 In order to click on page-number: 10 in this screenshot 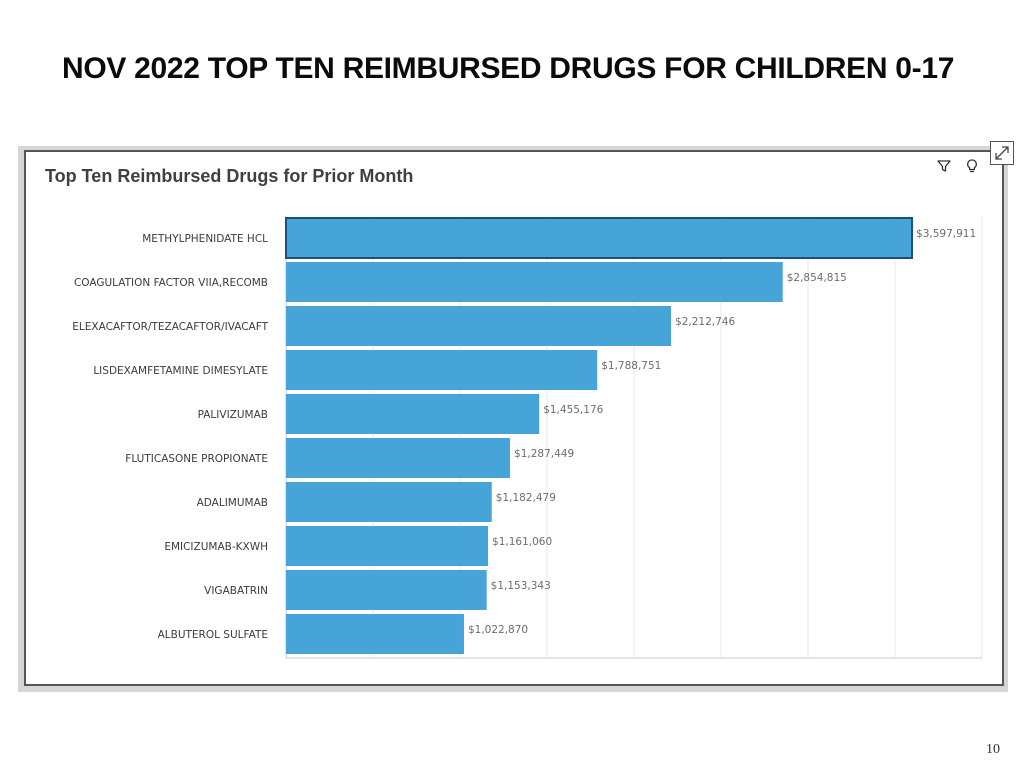, I will do `click(993, 749)`.